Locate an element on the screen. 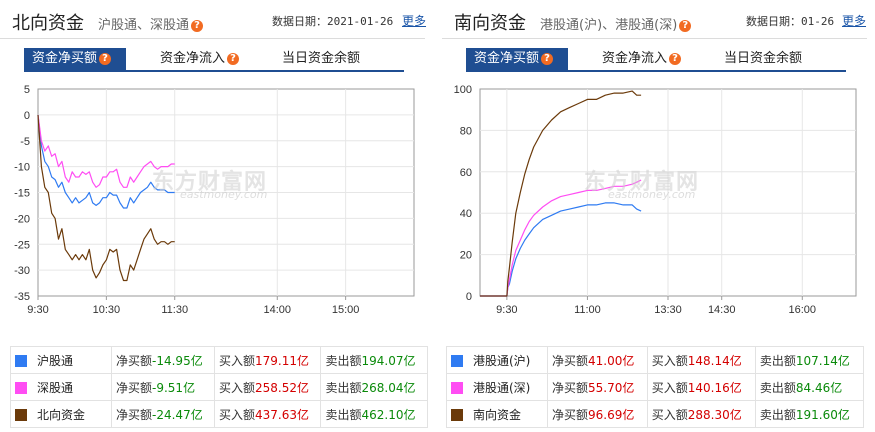  south-tab-net-buy-label: 资金净买额 is located at coordinates (507, 58).